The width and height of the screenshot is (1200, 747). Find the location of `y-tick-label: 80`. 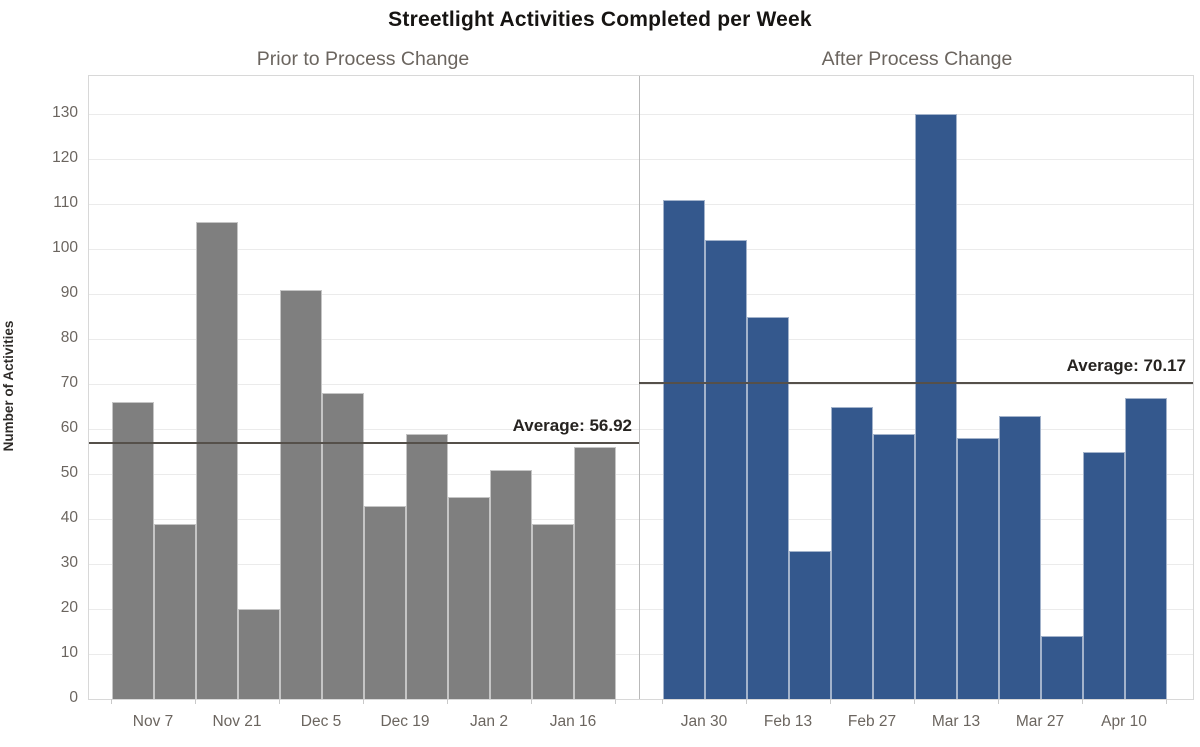

y-tick-label: 80 is located at coordinates (69, 337).